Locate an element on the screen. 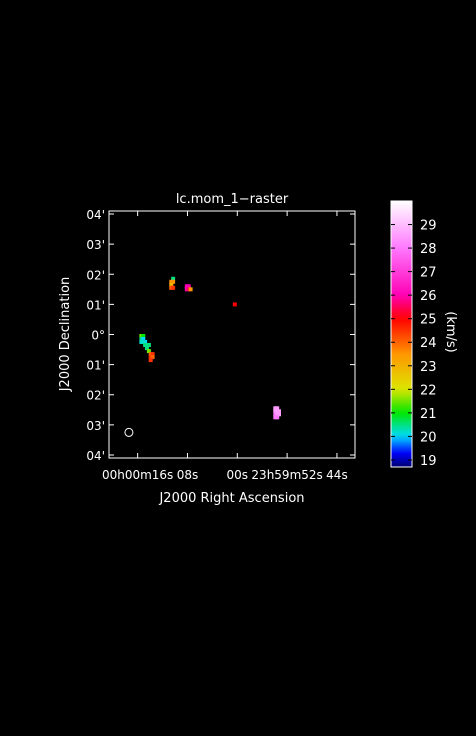 This screenshot has width=476, height=736. x-tick-label: 44s is located at coordinates (337, 475).